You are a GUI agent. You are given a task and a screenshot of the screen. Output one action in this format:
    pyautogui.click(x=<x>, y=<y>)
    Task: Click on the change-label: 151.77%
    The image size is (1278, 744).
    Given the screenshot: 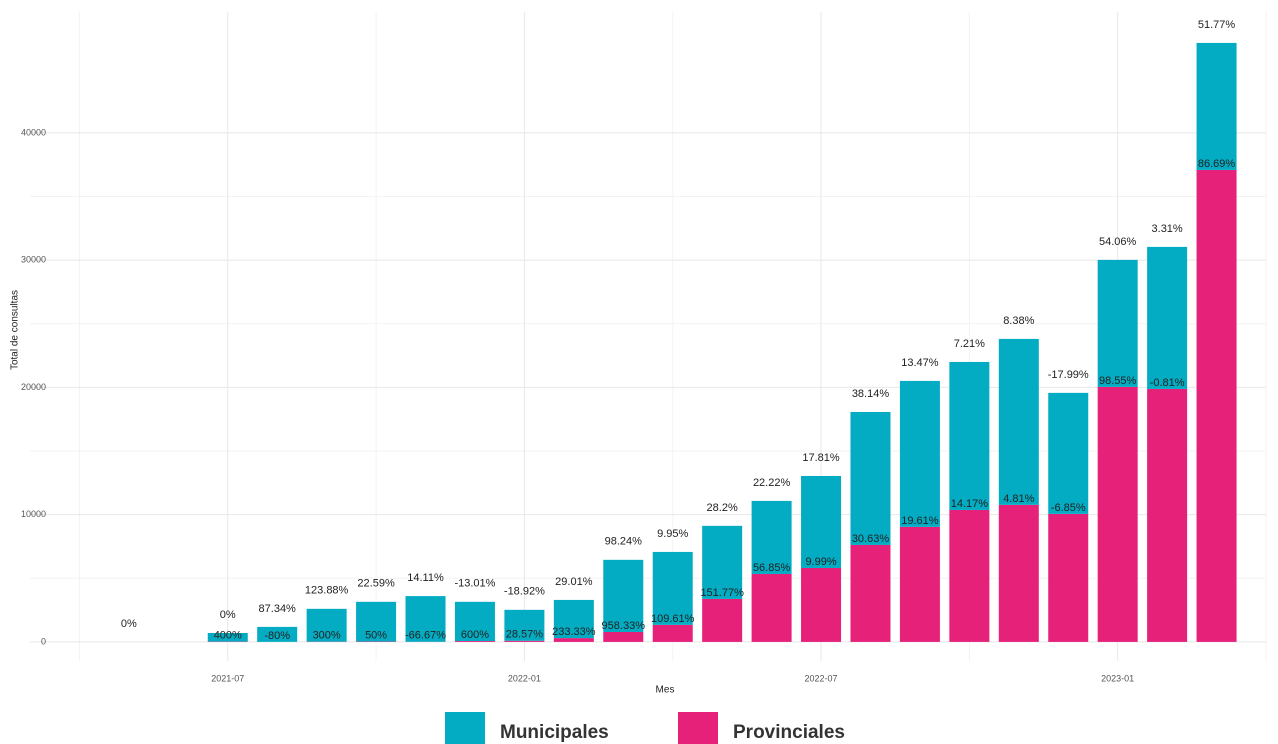 What is the action you would take?
    pyautogui.click(x=722, y=593)
    